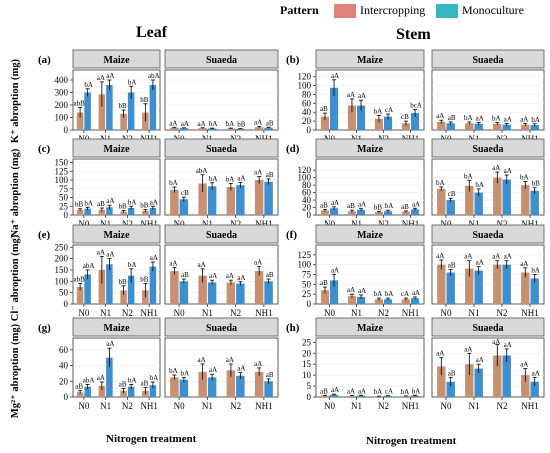 This screenshot has width=550, height=453. What do you see at coordinates (389, 206) in the screenshot?
I see `sig-label-d-maize: bA` at bounding box center [389, 206].